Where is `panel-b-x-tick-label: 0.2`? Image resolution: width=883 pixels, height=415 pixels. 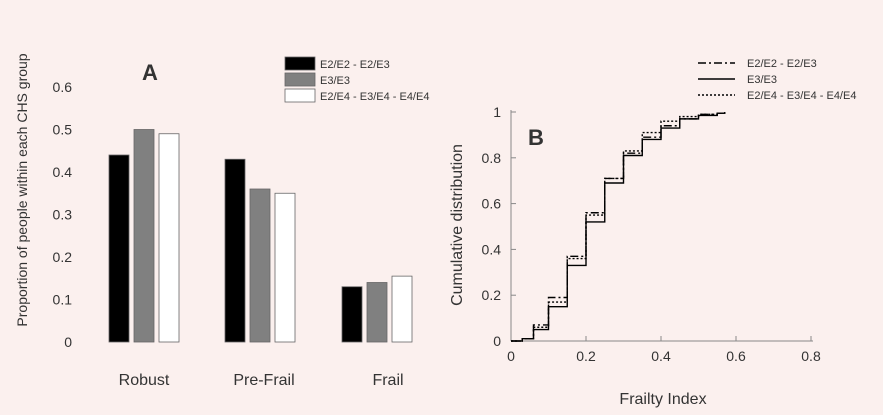 panel-b-x-tick-label: 0.2 is located at coordinates (586, 356).